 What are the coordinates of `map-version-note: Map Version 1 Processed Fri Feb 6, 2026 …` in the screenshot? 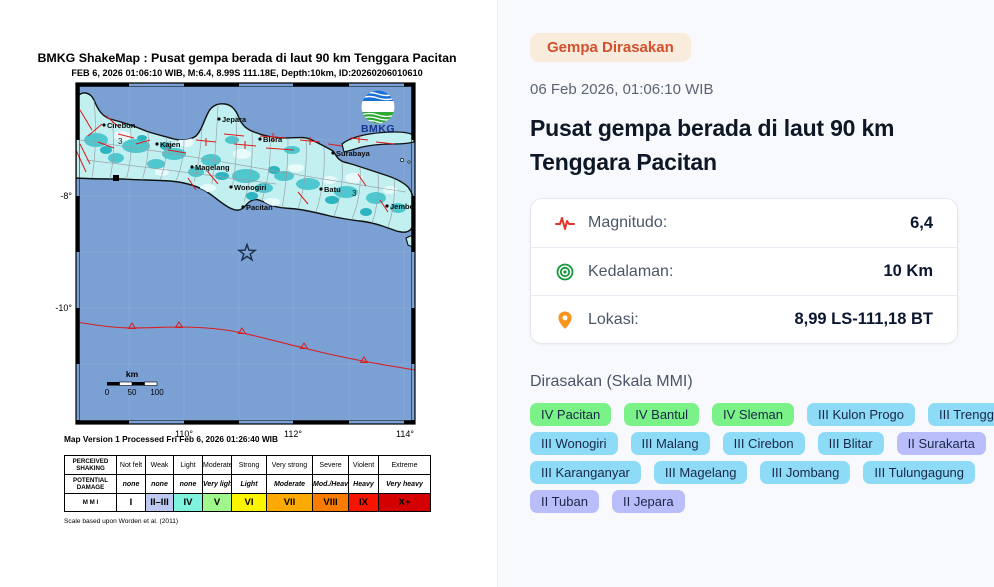 It's located at (171, 439).